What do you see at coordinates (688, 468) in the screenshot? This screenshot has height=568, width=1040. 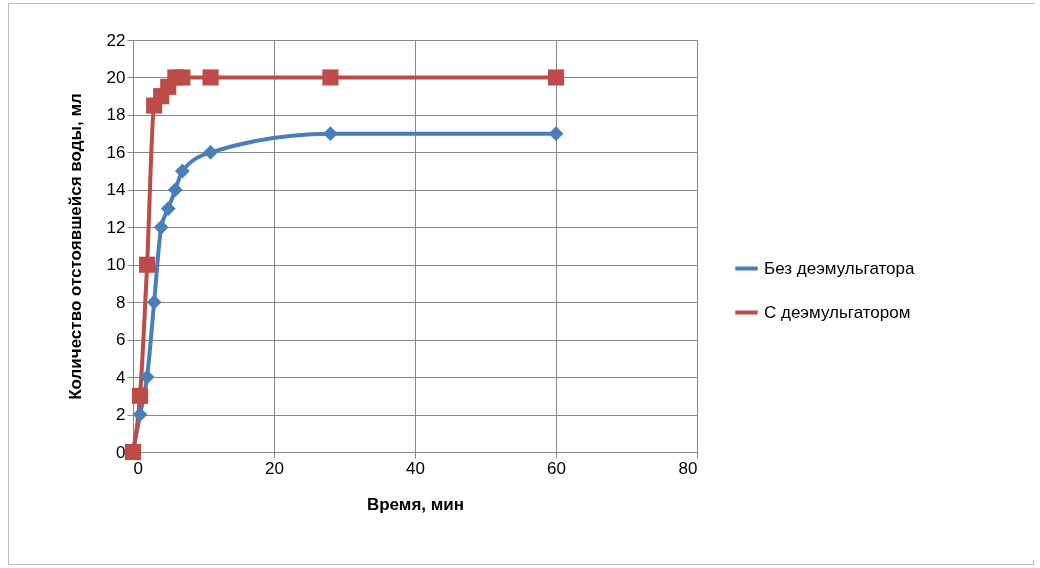 I see `x-tick-label: 80` at bounding box center [688, 468].